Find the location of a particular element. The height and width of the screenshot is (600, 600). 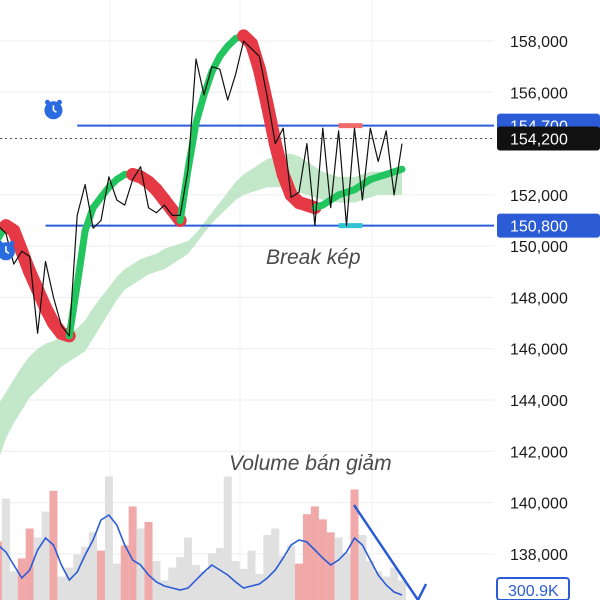

markers is located at coordinates (31, 180).